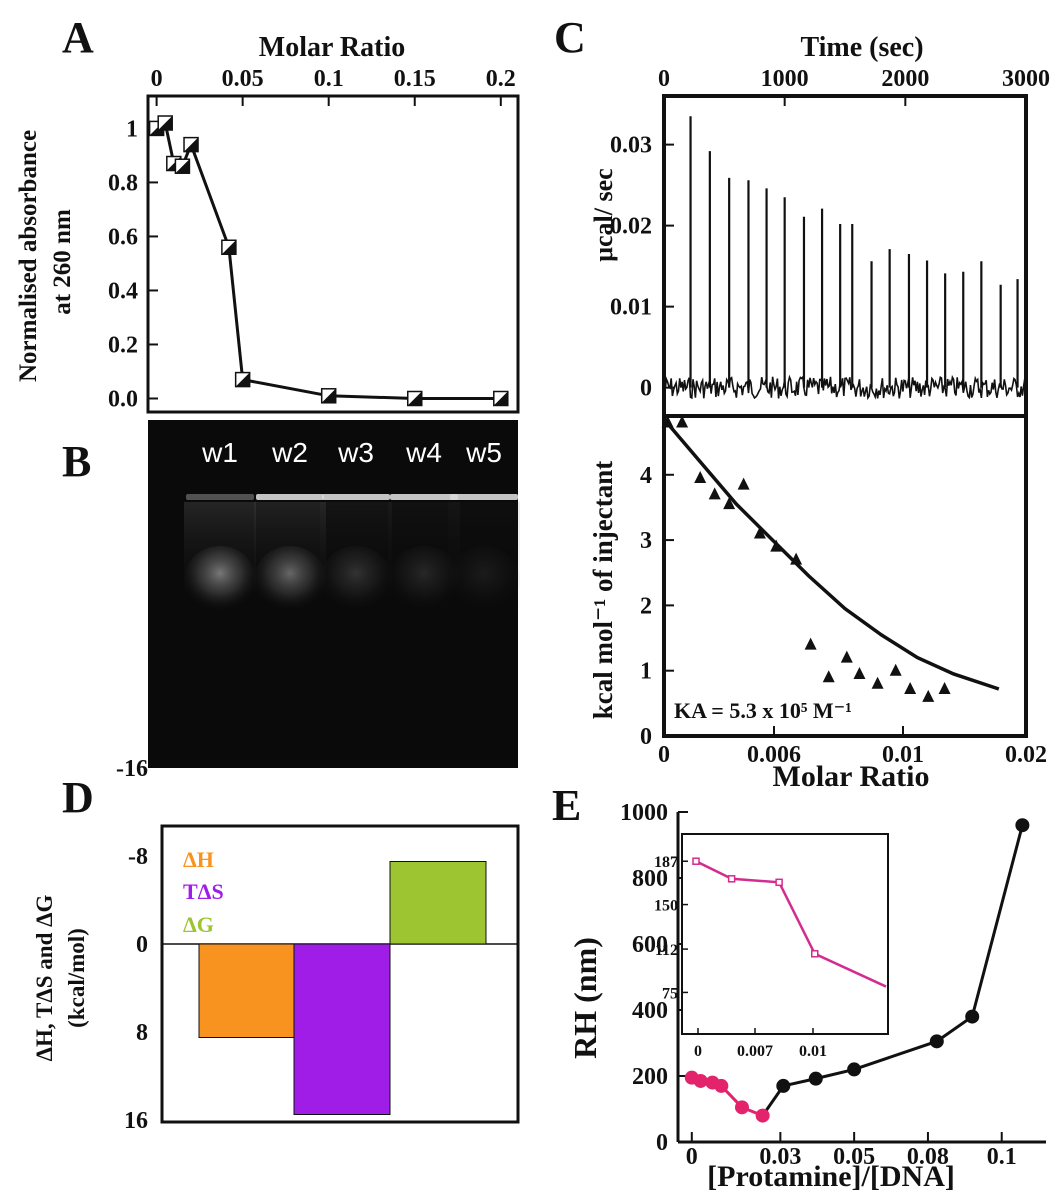  I want to click on gel-lane-label: w4, so click(423, 452).